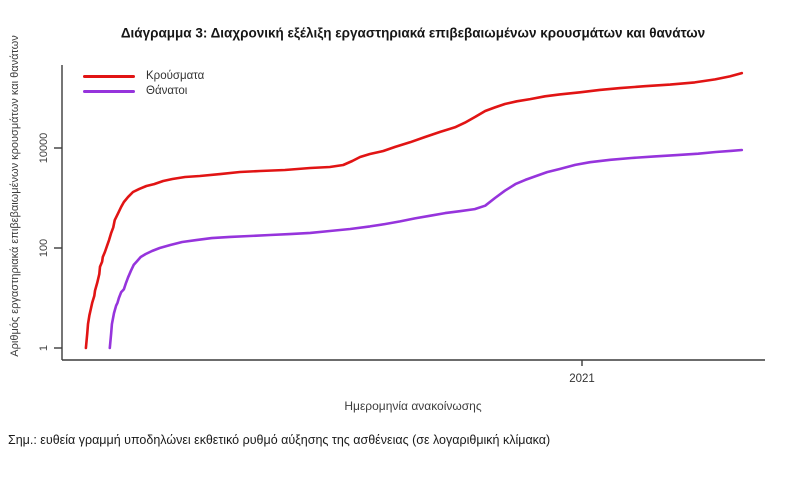  Describe the element at coordinates (143, 91) in the screenshot. I see `legend-item-deaths: Θάνατοι` at that location.